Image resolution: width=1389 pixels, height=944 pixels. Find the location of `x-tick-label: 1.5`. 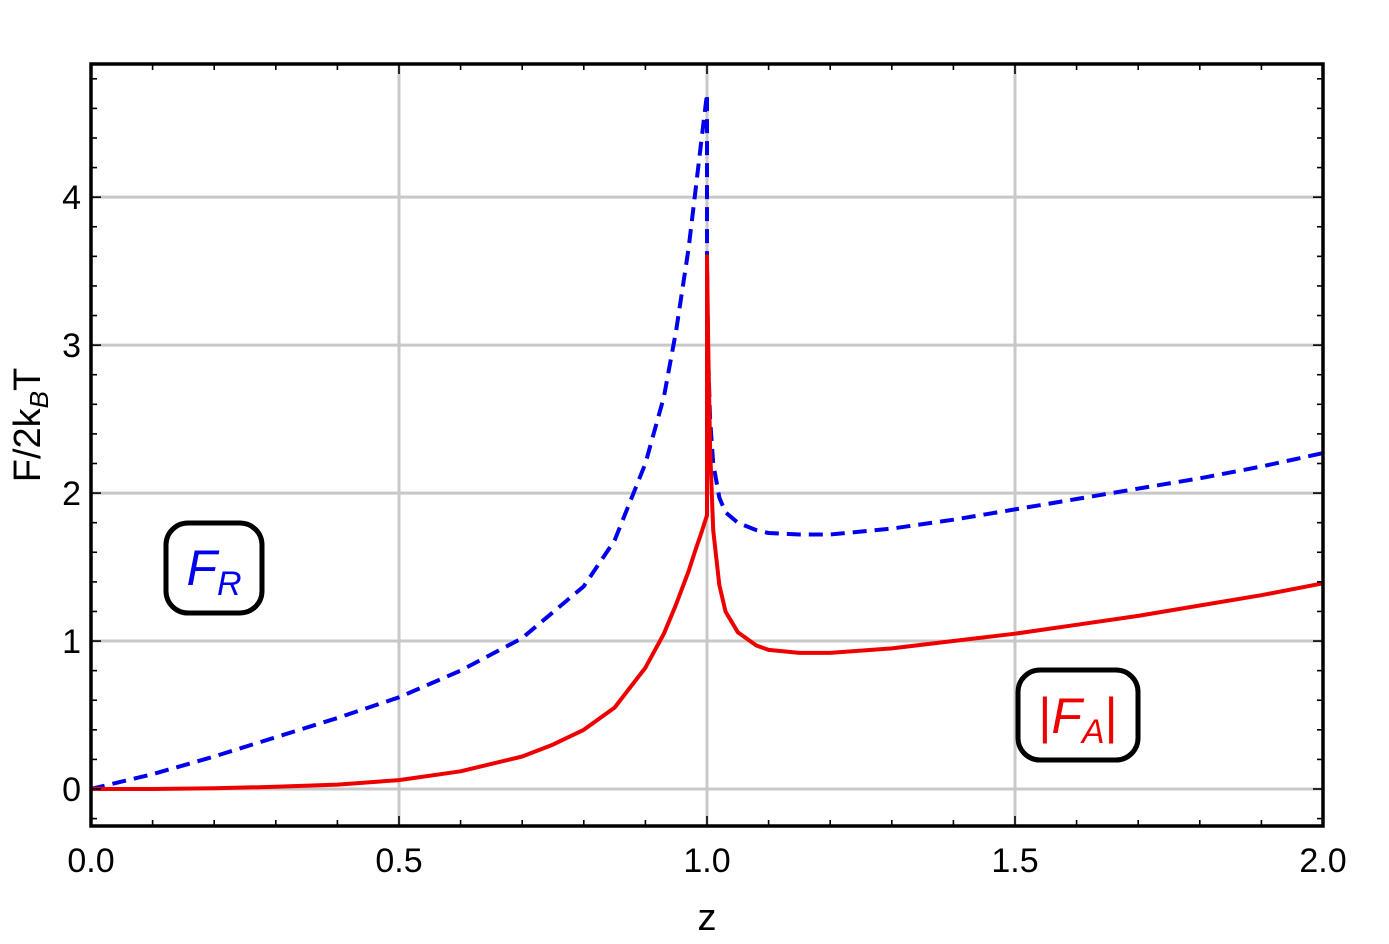

x-tick-label: 1.5 is located at coordinates (1014, 861).